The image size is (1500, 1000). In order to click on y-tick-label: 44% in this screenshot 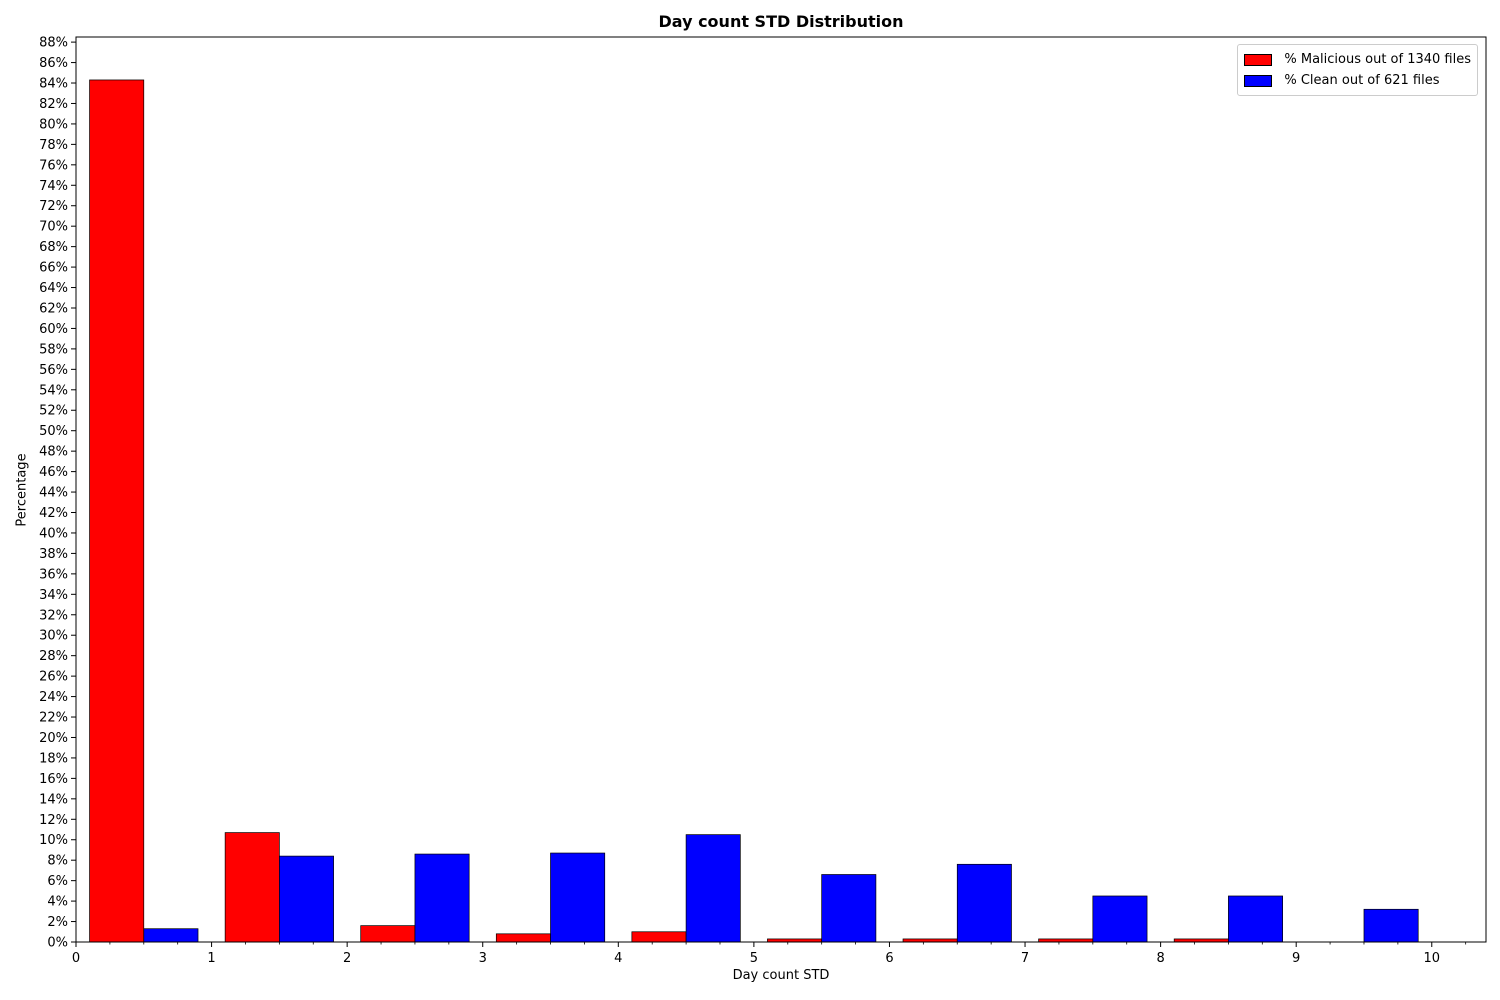, I will do `click(53, 493)`.